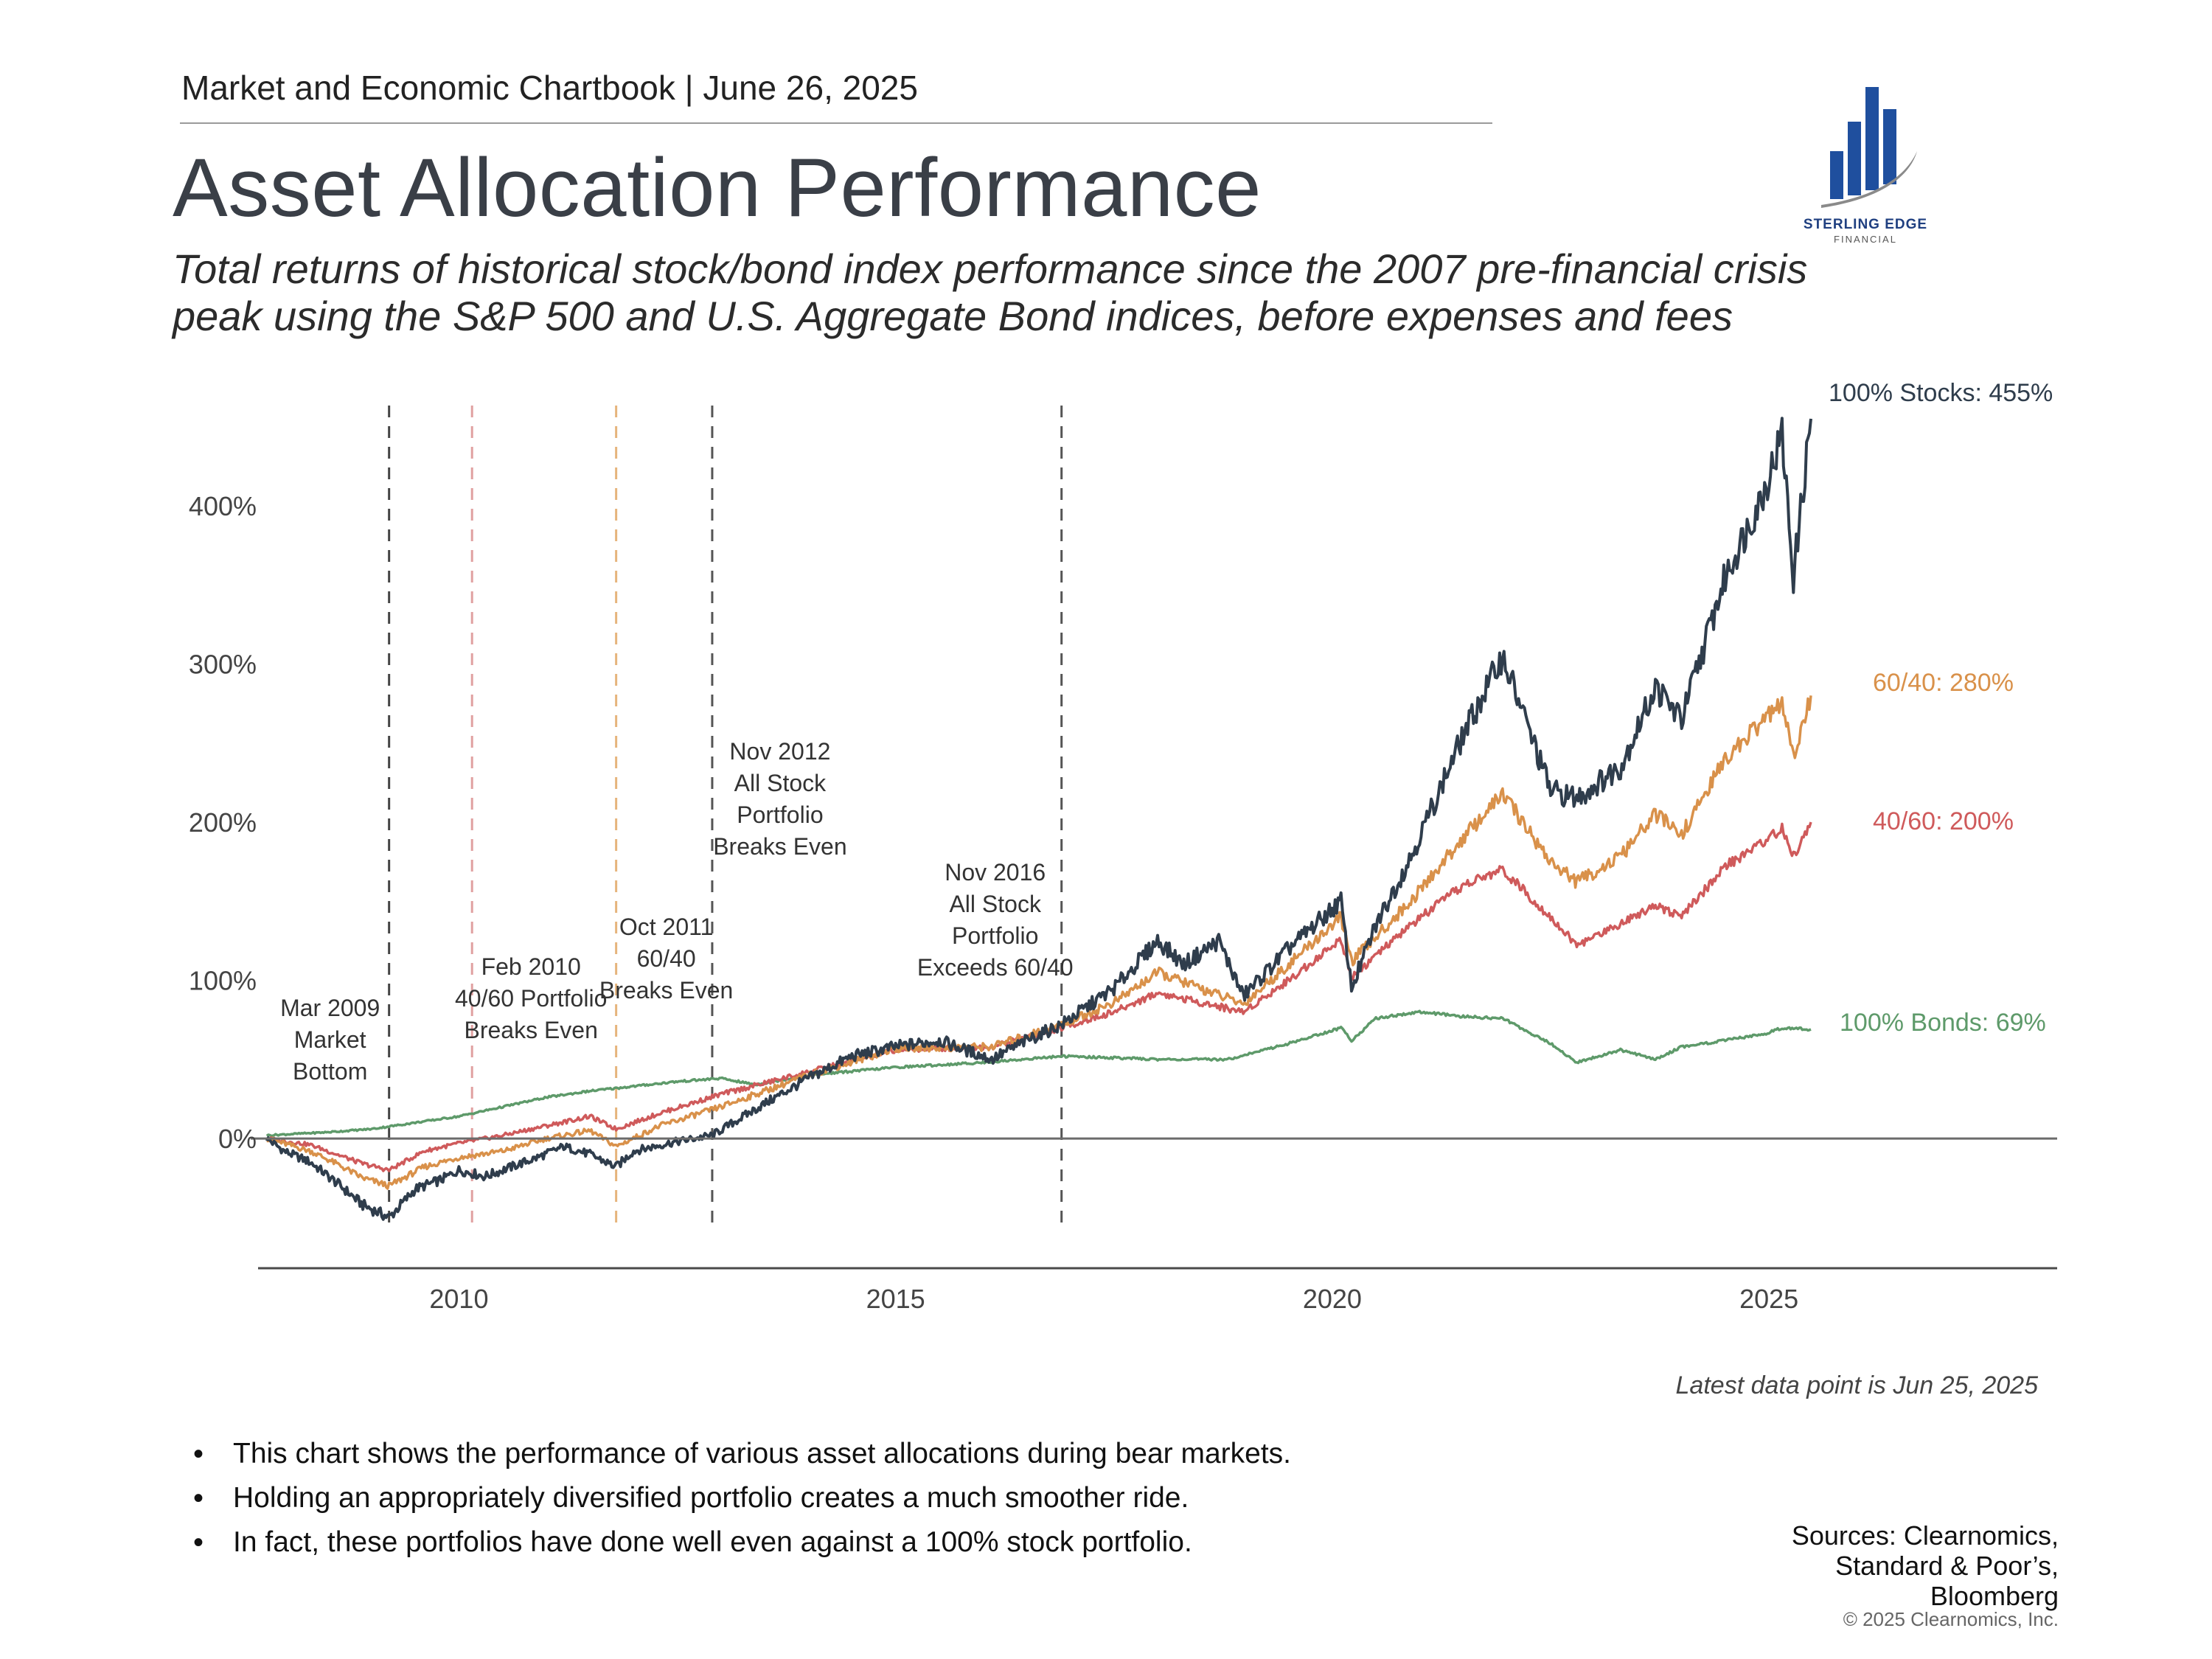 The image size is (2212, 1659). What do you see at coordinates (995, 967) in the screenshot?
I see `event-annotation: Exceeds 60/40` at bounding box center [995, 967].